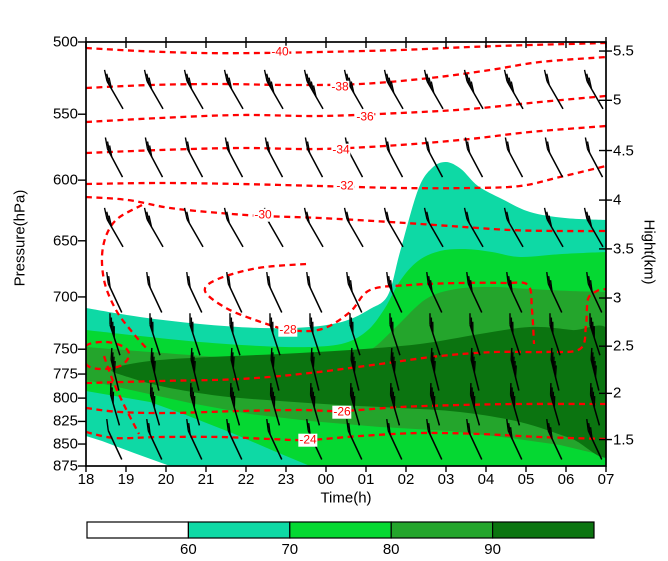  What do you see at coordinates (617, 100) in the screenshot?
I see `height-tick-label: 5` at bounding box center [617, 100].